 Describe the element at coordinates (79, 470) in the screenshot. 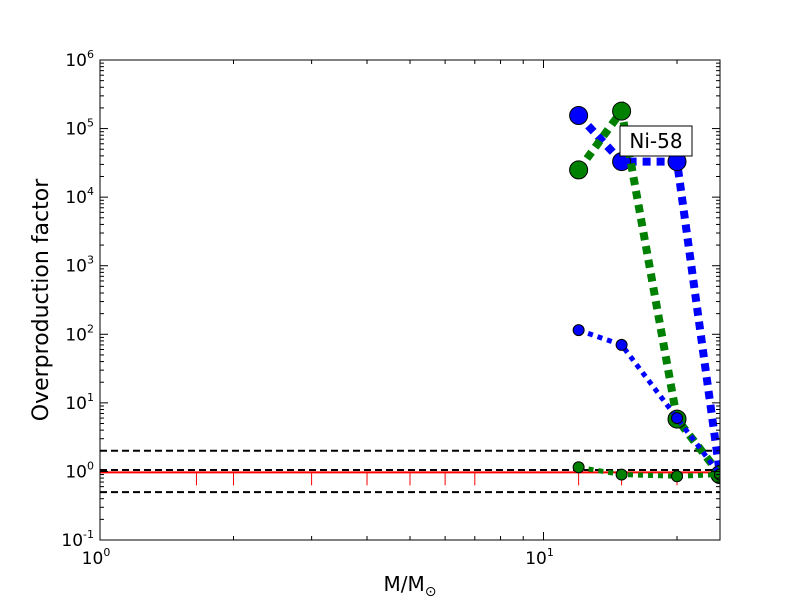

I see `y-tick-label: 10⁰` at that location.